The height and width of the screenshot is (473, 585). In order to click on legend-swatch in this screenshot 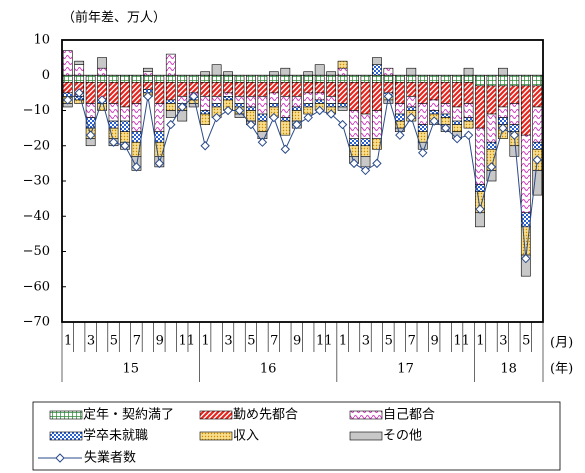, I will do `click(66, 436)`.